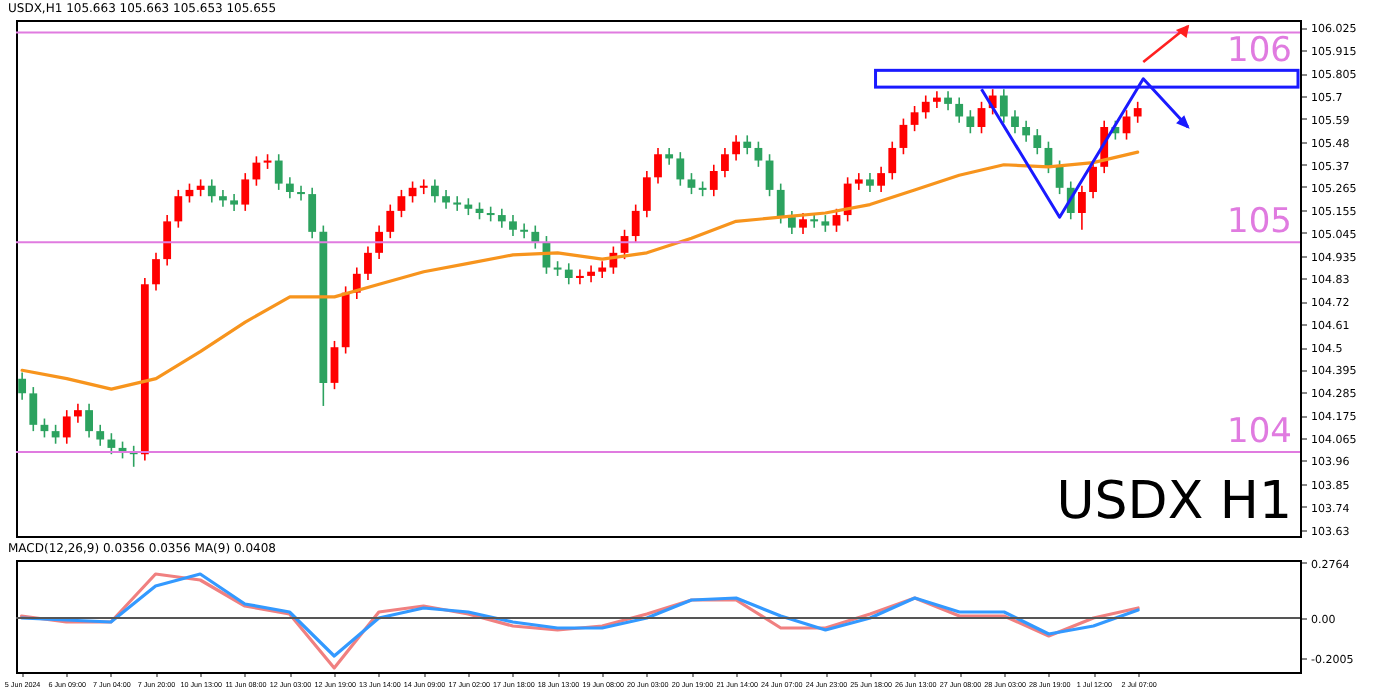 The width and height of the screenshot is (1384, 696). What do you see at coordinates (1259, 432) in the screenshot?
I see `ref-line-label: 104` at bounding box center [1259, 432].